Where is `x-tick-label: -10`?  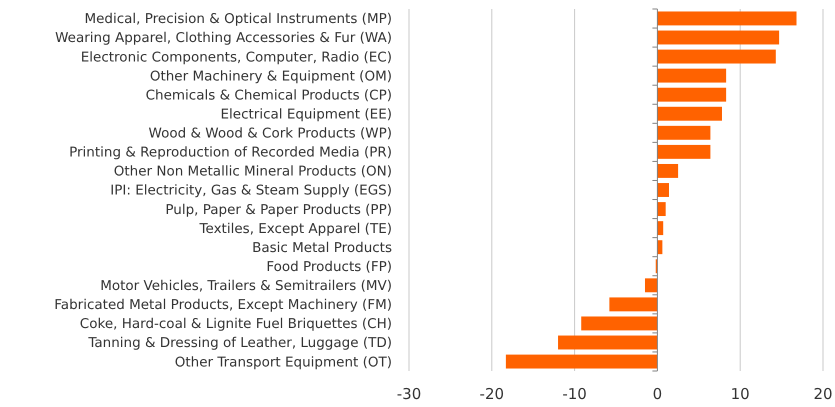
x-tick-label: -10 is located at coordinates (574, 394).